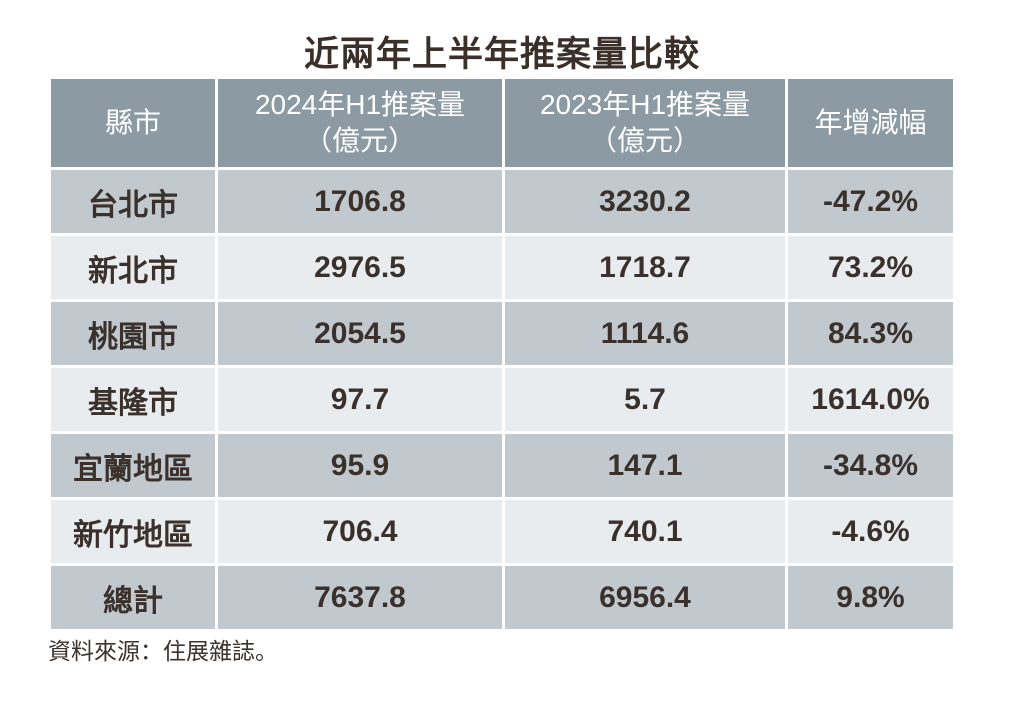 The width and height of the screenshot is (1024, 711). I want to click on cell-yoy: 73.2%, so click(870, 267).